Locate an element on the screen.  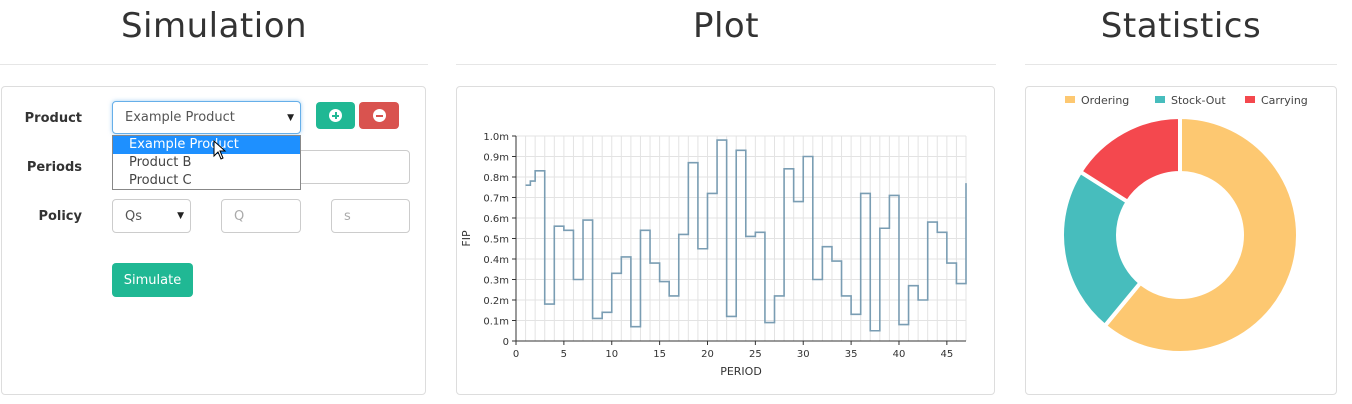
x-tick-label: 5 is located at coordinates (564, 354).